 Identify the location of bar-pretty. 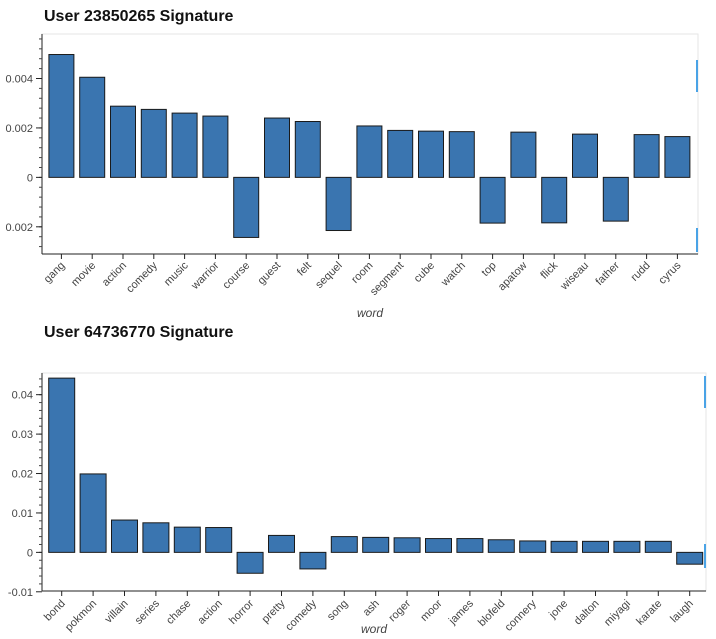
(281, 543).